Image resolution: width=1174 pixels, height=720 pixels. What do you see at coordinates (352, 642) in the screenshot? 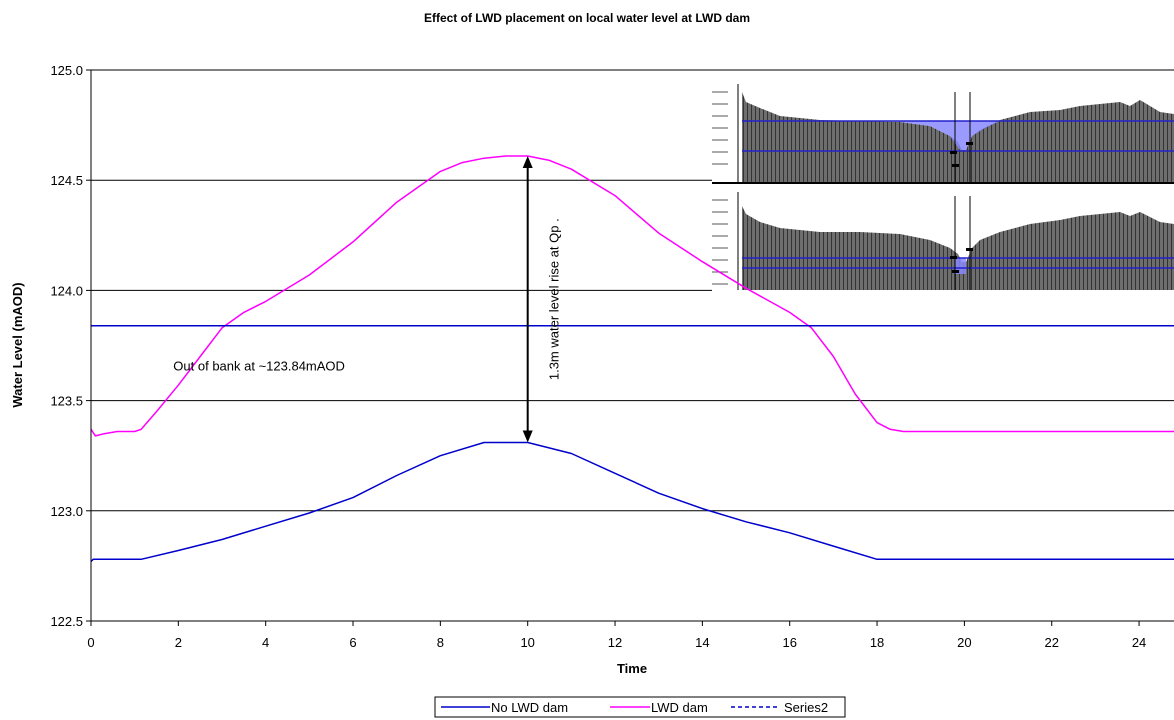
I see `x-tick-label: 6` at bounding box center [352, 642].